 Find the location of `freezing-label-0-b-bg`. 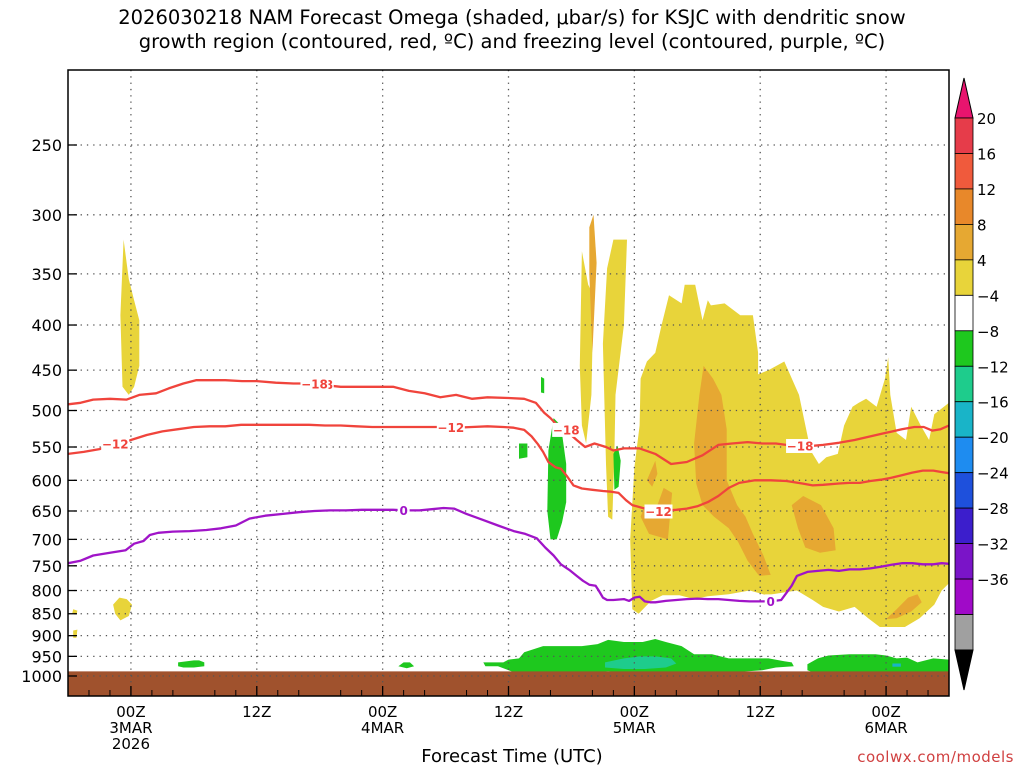

freezing-label-0-b-bg is located at coordinates (770, 601).